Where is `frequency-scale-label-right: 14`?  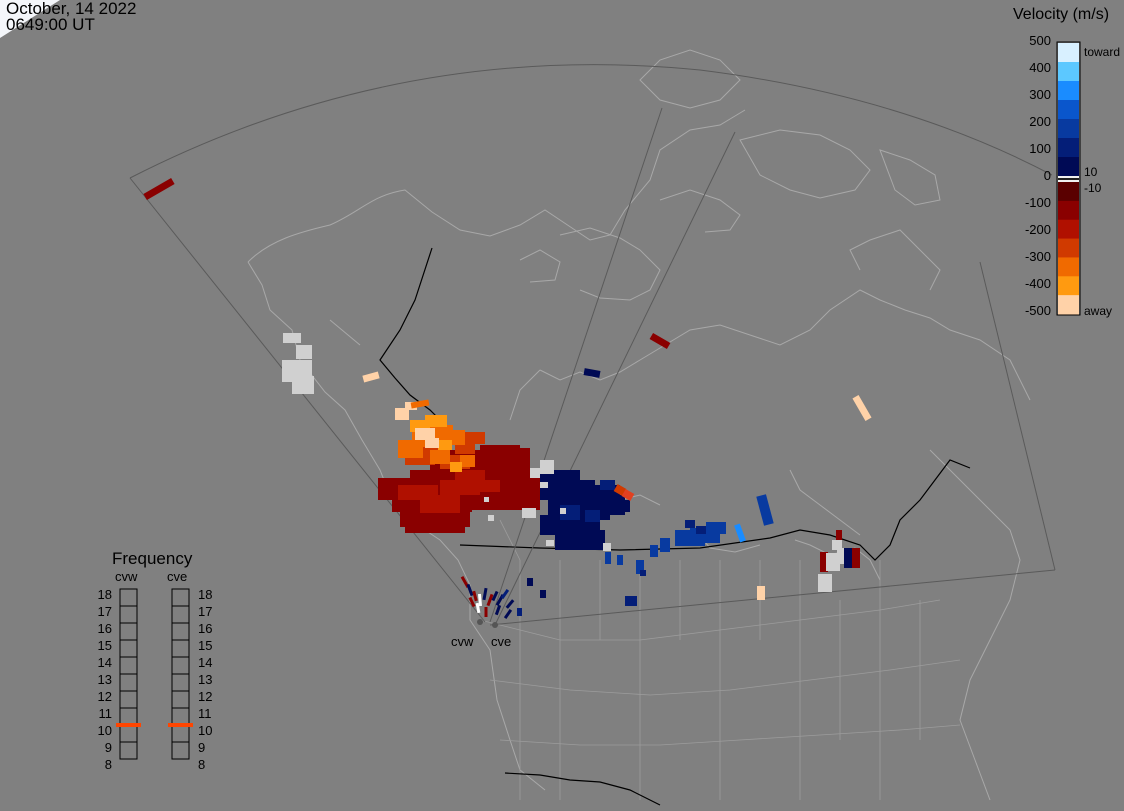
frequency-scale-label-right: 14 is located at coordinates (205, 662).